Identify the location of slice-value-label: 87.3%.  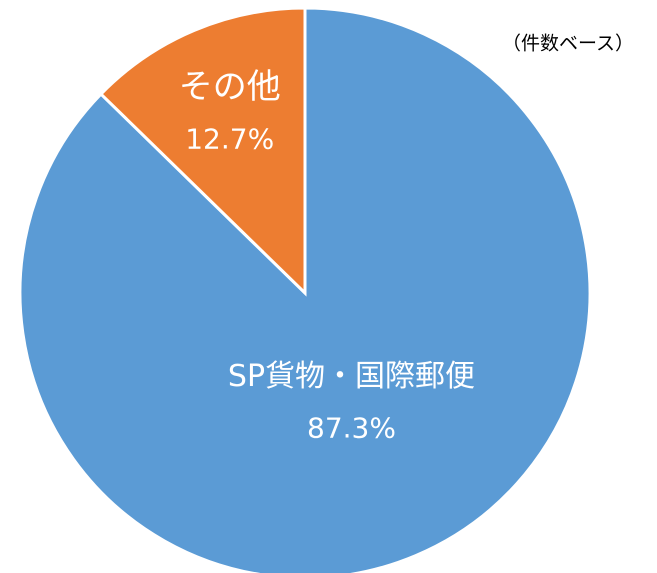
(351, 427).